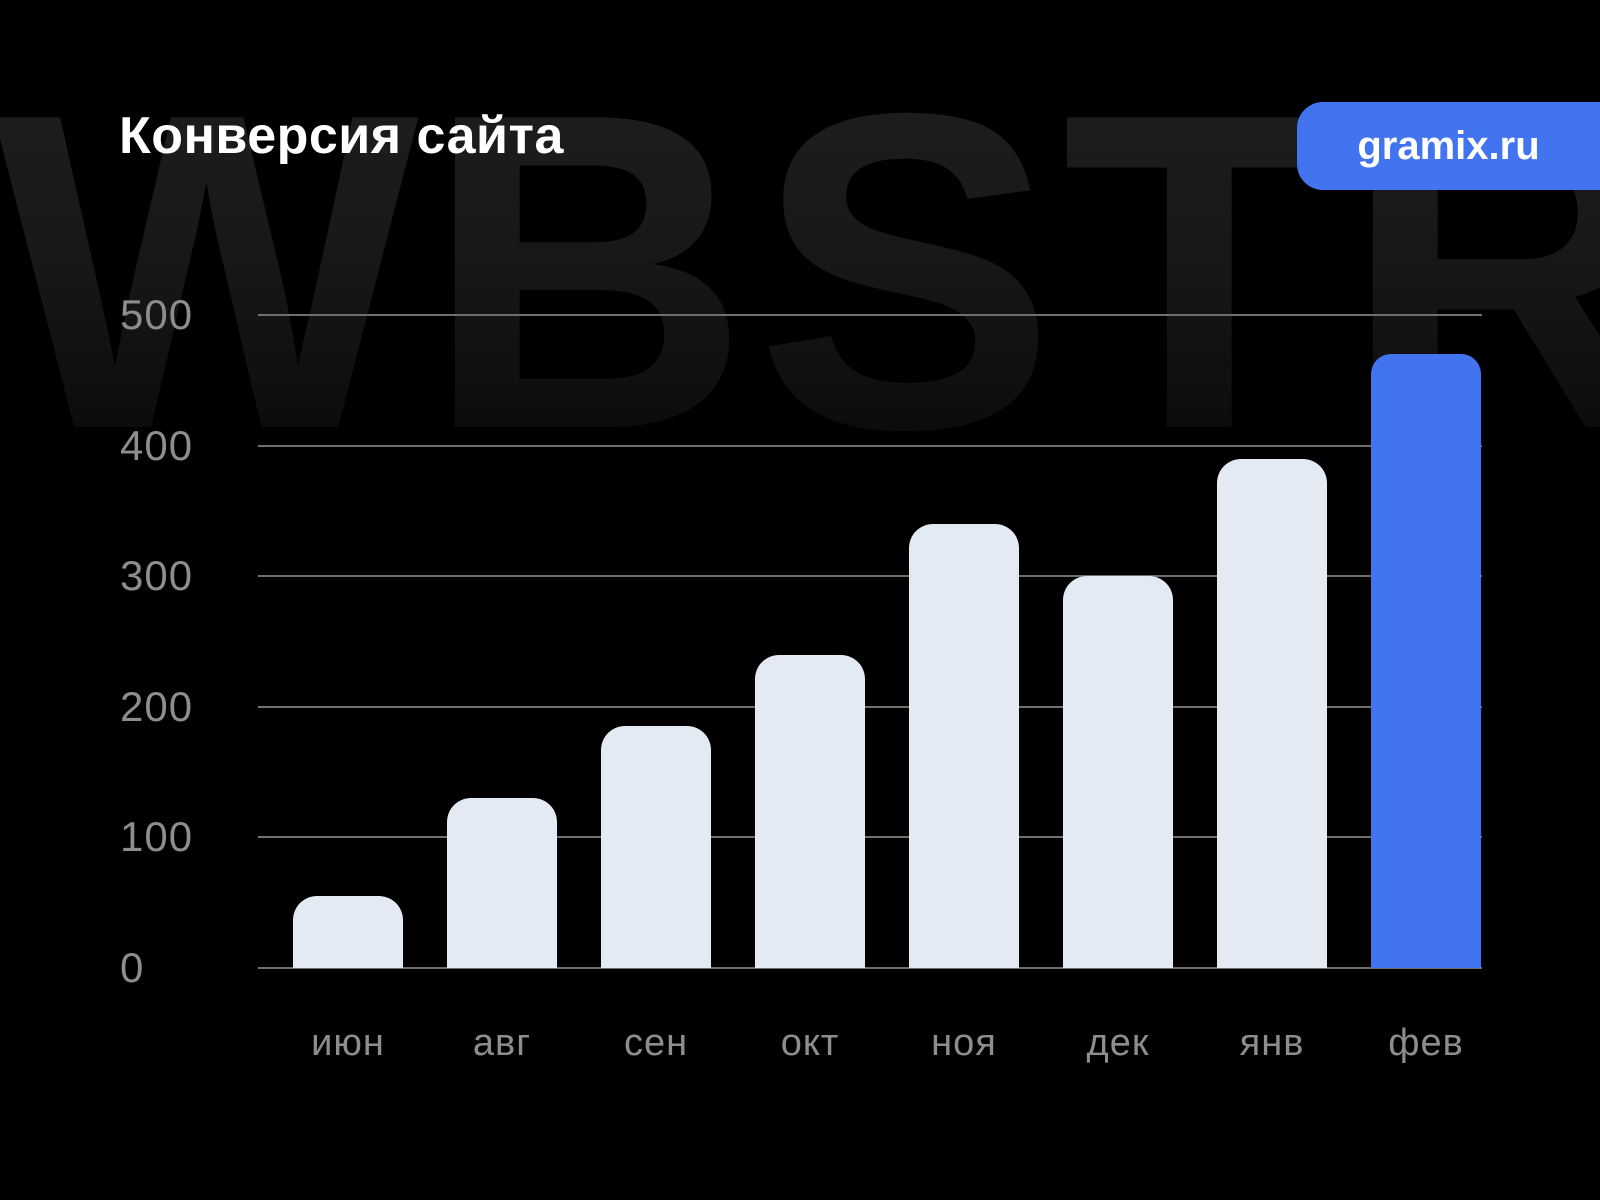 The image size is (1600, 1200). Describe the element at coordinates (810, 811) in the screenshot. I see `bar-окт` at that location.